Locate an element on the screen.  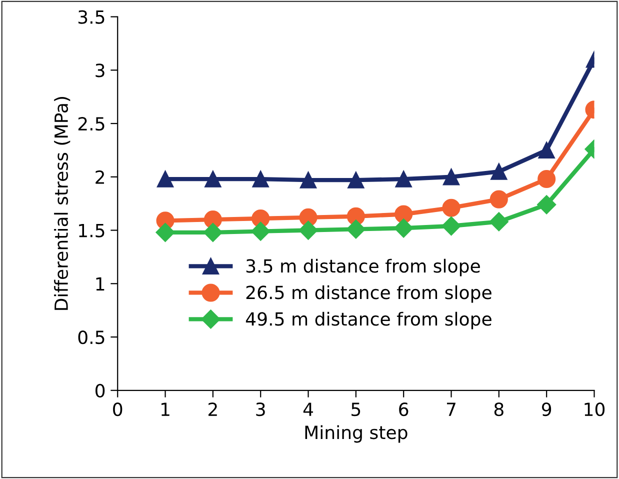
y-tick-label: 2 is located at coordinates (100, 177).